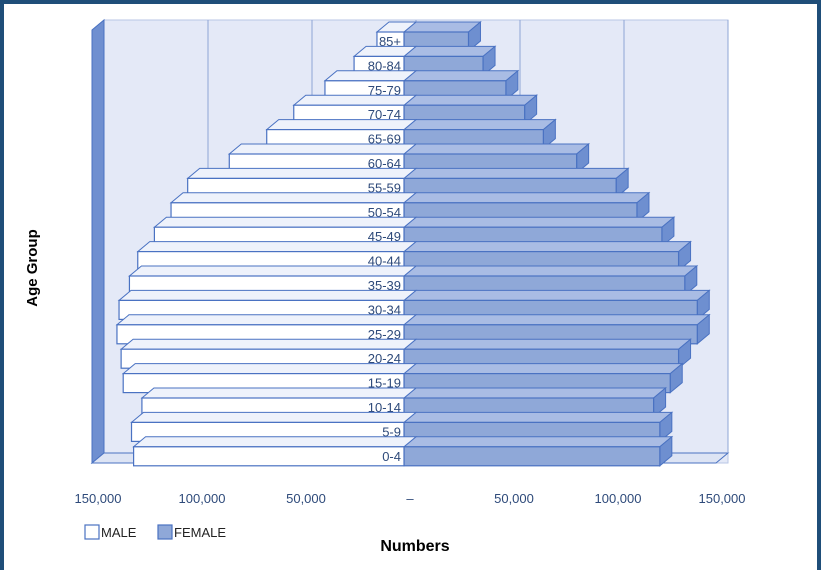 The image size is (821, 570). Describe the element at coordinates (384, 407) in the screenshot. I see `category-label: 10-14` at that location.